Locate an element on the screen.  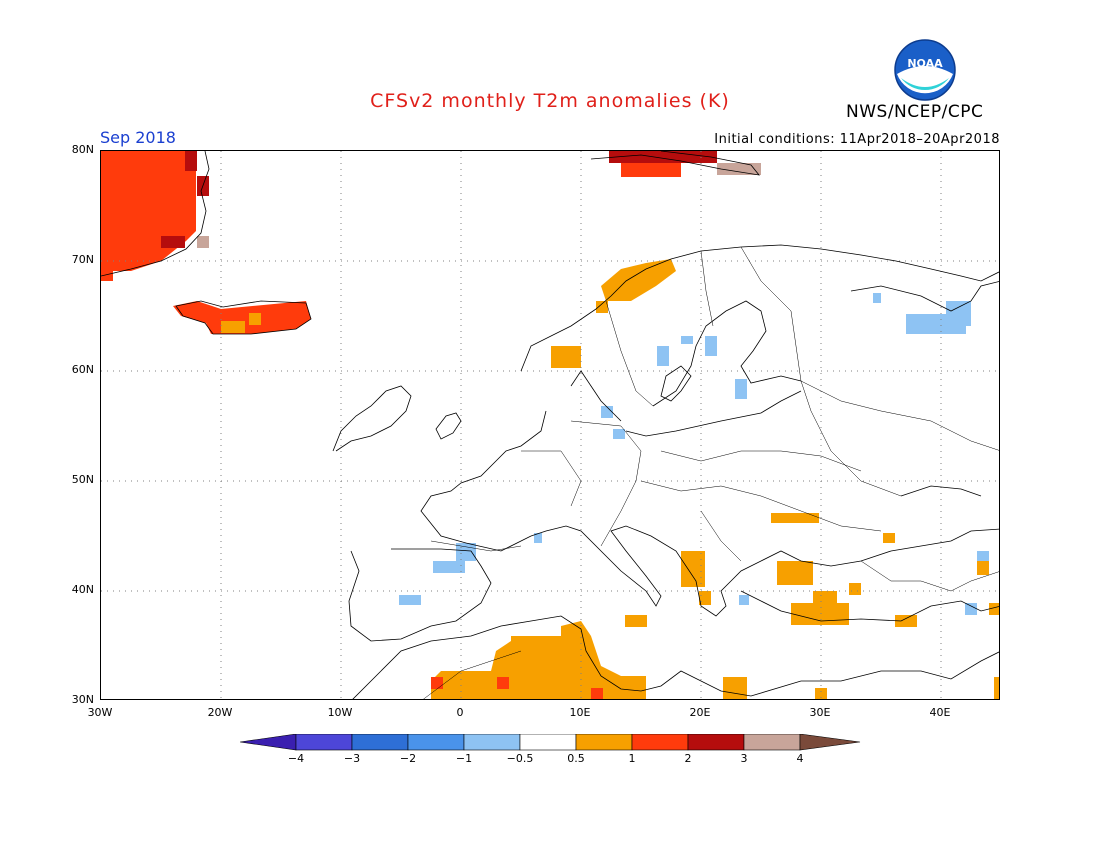
lat-label-60n: 60N is located at coordinates (82, 369).